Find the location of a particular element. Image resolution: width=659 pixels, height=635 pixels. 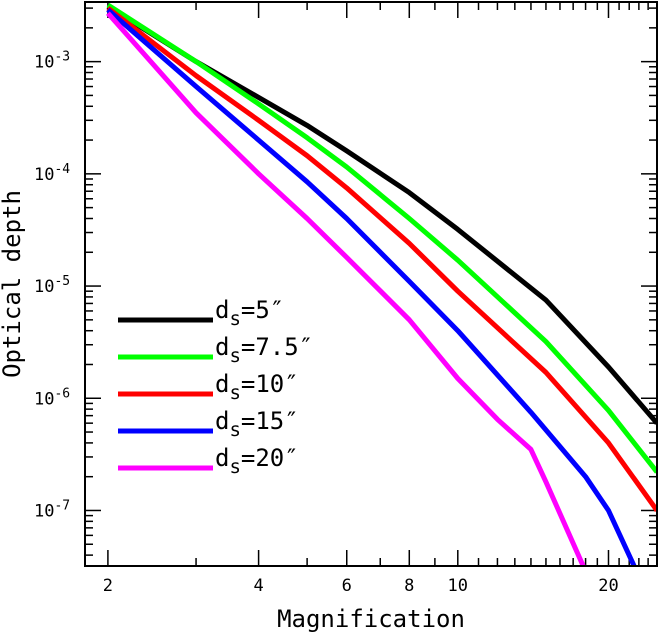

x-tick-label: 20 is located at coordinates (608, 586).